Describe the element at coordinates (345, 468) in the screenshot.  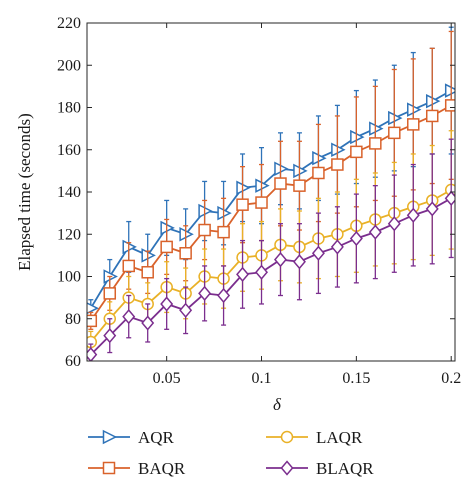
I see `legend-label-blaqr: BLAQR` at that location.